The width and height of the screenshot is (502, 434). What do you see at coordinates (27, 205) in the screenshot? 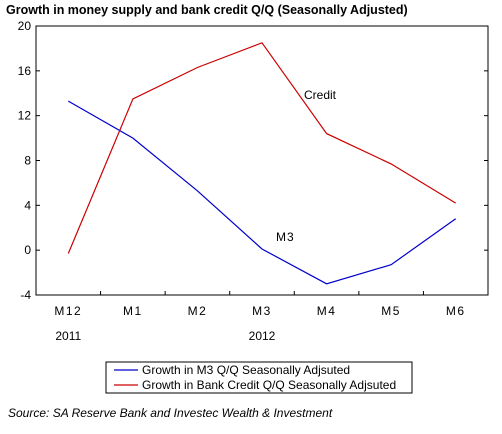
I see `y-tick-label: 4` at bounding box center [27, 205].